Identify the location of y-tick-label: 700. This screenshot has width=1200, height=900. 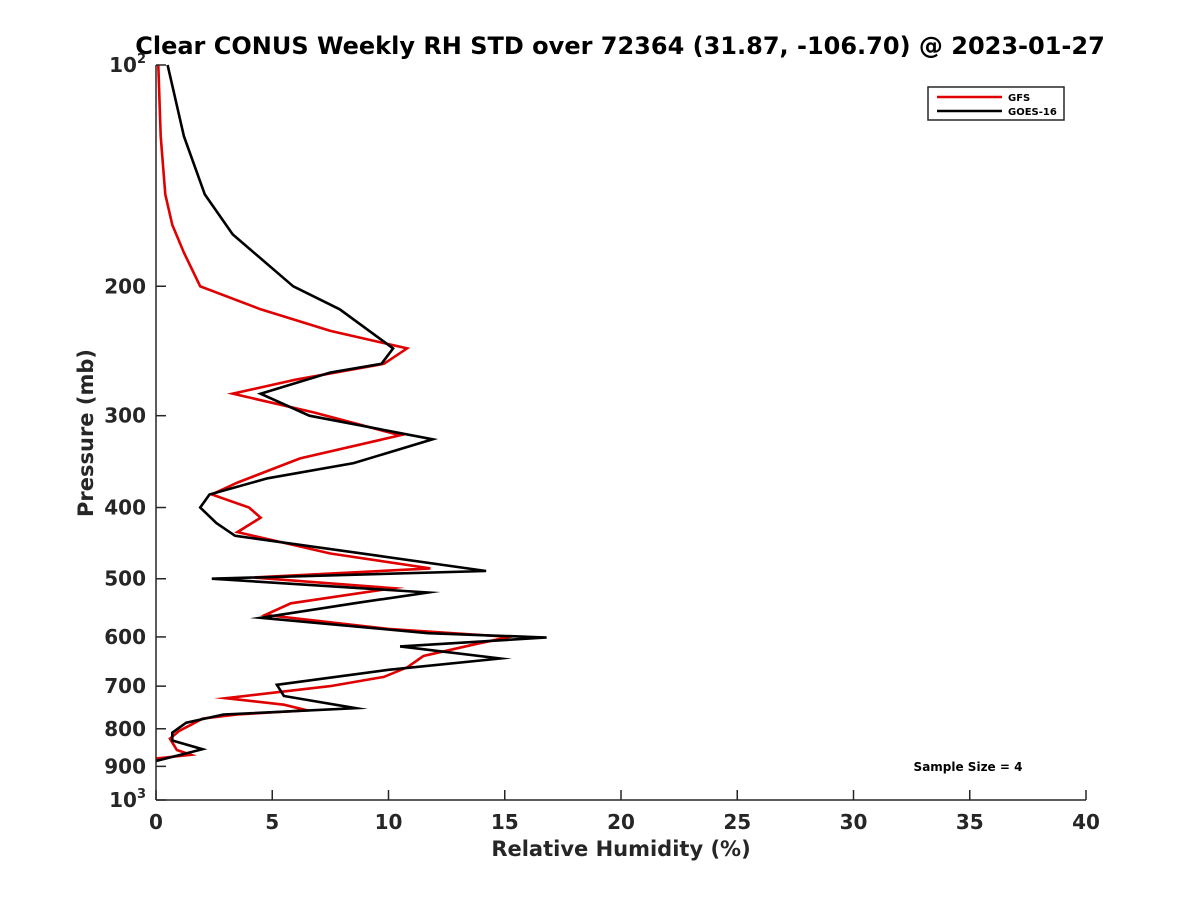
(125, 686).